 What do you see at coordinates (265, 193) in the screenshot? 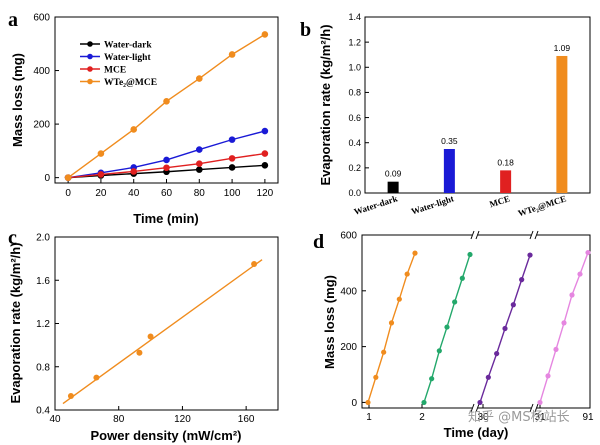
I see `panel-a-x-tick-label: 120` at bounding box center [265, 193].